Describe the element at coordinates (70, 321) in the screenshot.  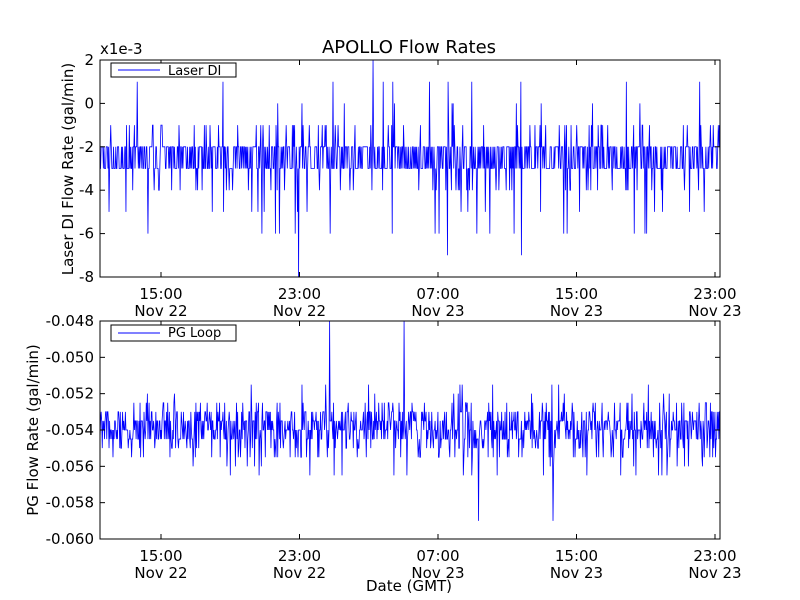
I see `y-tick-label: -0.048` at that location.